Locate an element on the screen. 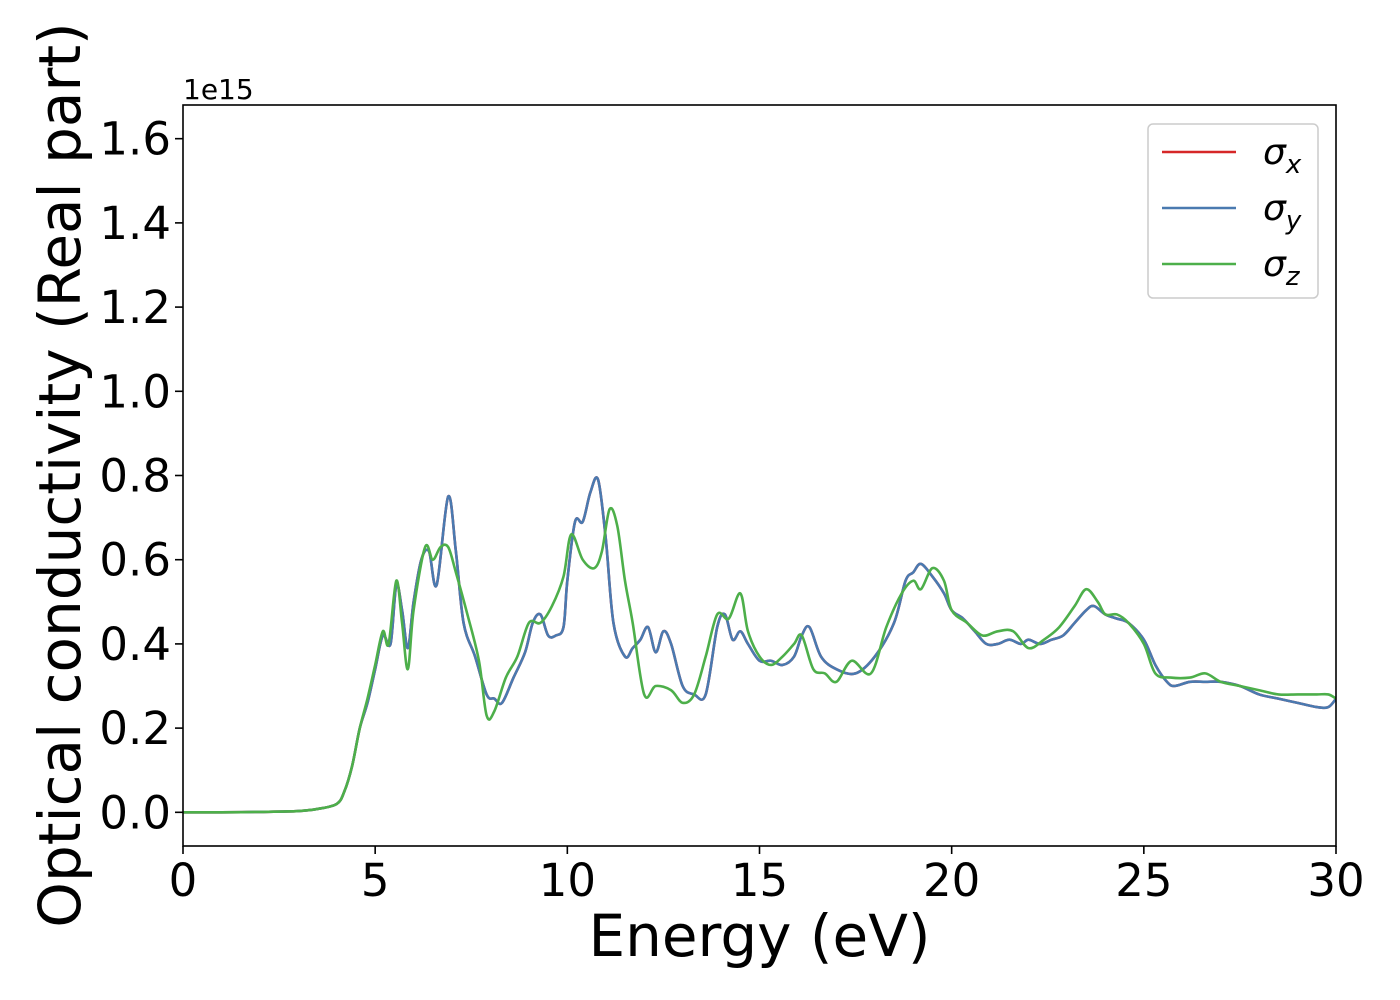 The height and width of the screenshot is (1000, 1400). legend-subscript: z is located at coordinates (1293, 277).